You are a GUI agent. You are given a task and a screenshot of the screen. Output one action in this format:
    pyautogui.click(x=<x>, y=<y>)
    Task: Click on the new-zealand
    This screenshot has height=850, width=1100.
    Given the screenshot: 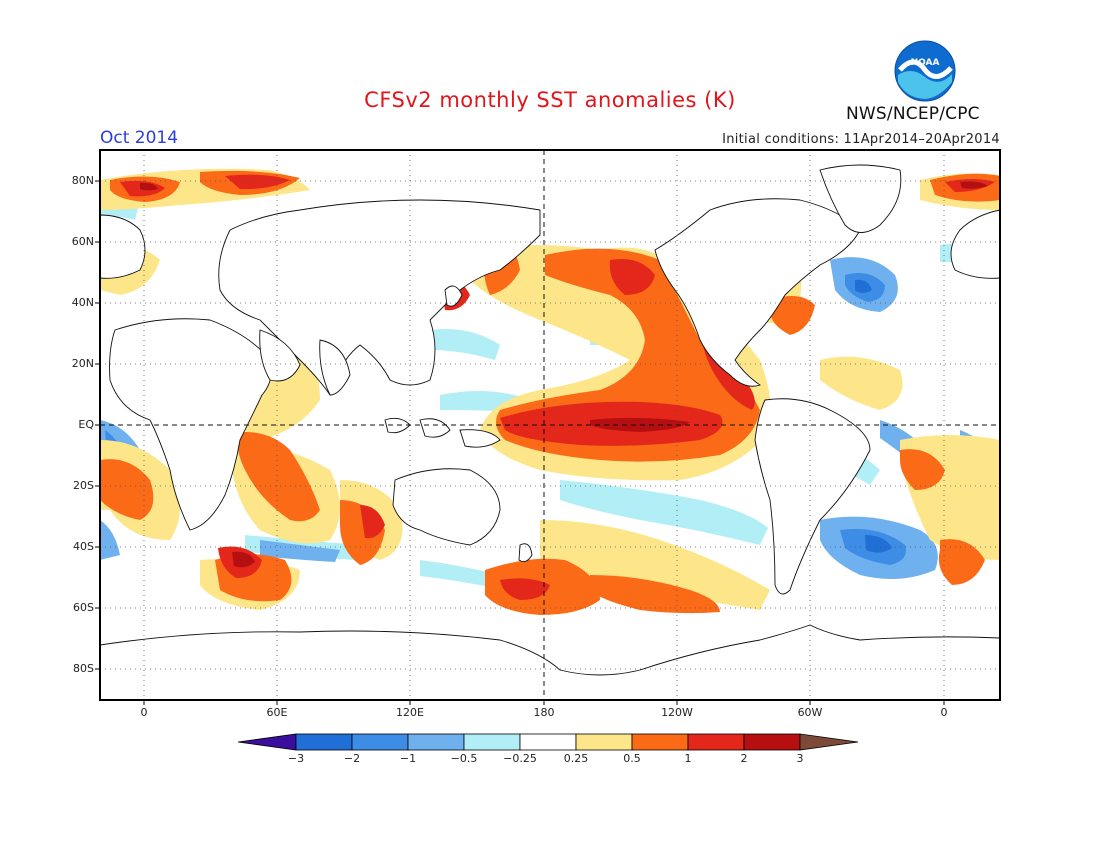 What is the action you would take?
    pyautogui.click(x=525, y=553)
    